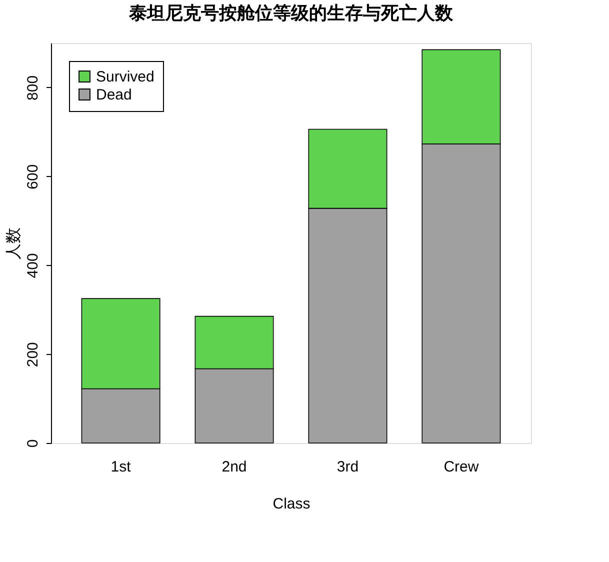 The height and width of the screenshot is (562, 609). Describe the element at coordinates (461, 467) in the screenshot. I see `x-tick-label: Crew` at that location.